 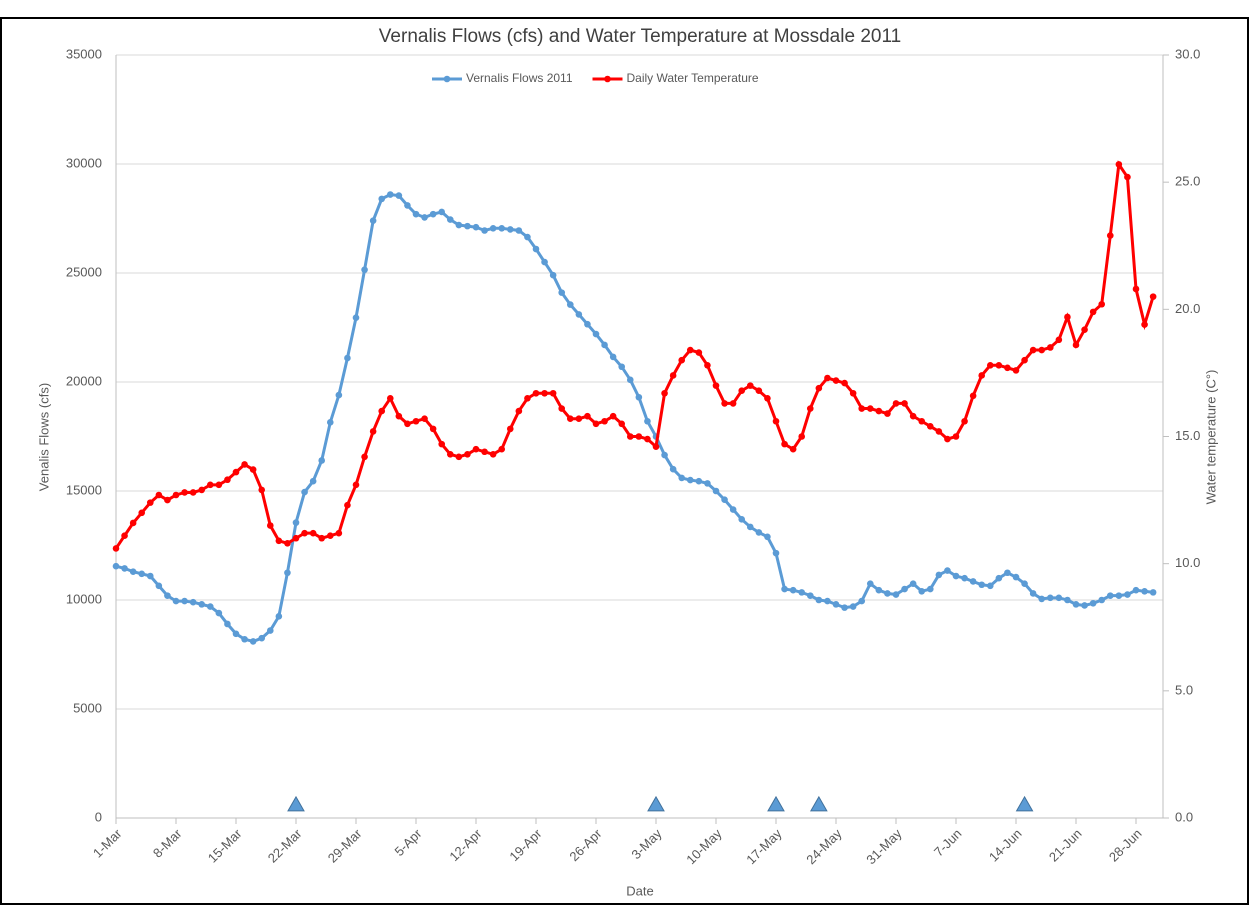 I want to click on y2-tick-label: 20.0, so click(x=1187, y=308).